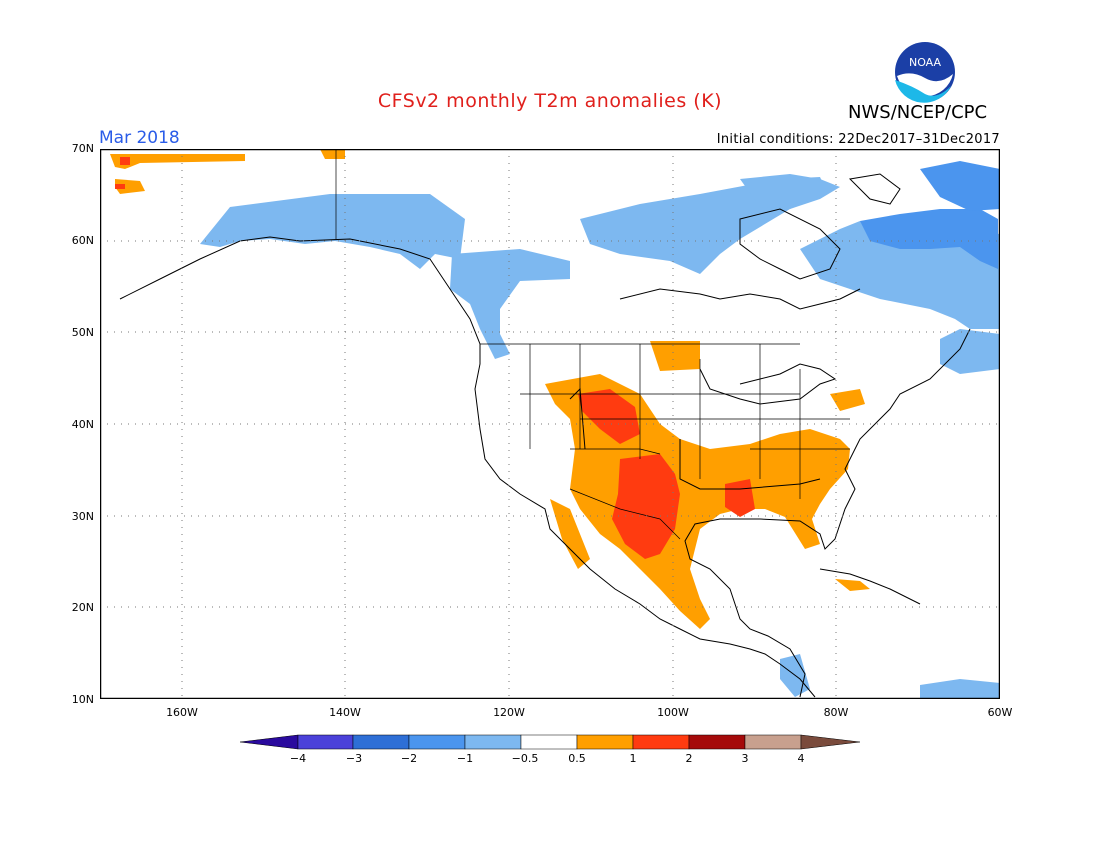 The image size is (1100, 850). I want to click on anomaly-orange-cuba, so click(852, 585).